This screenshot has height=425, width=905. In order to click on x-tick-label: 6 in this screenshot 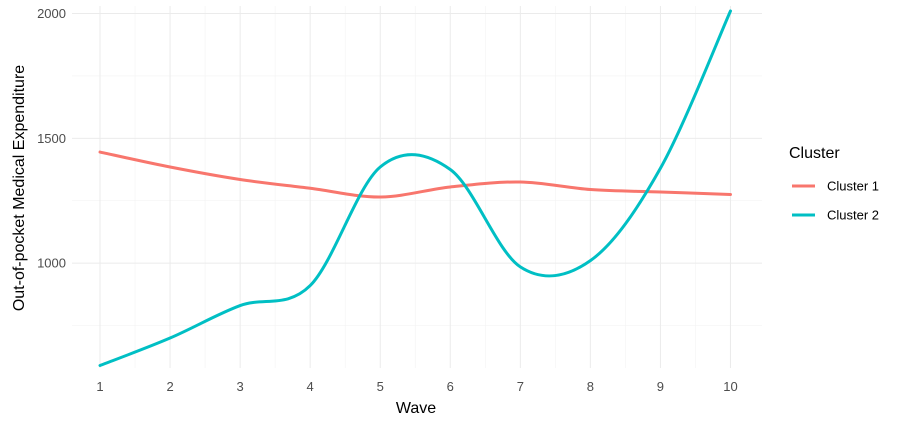, I will do `click(450, 386)`.